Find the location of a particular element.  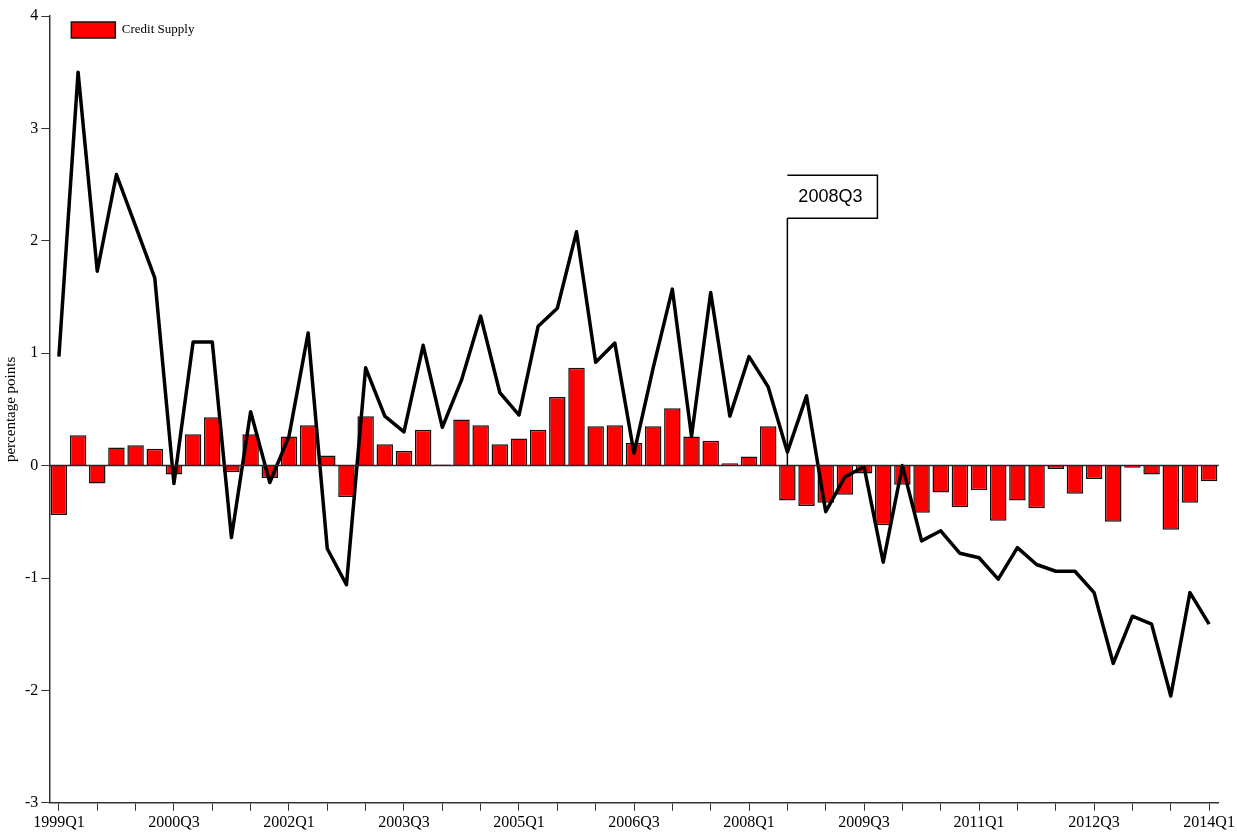

y-tick-label: 2 is located at coordinates (34, 239).